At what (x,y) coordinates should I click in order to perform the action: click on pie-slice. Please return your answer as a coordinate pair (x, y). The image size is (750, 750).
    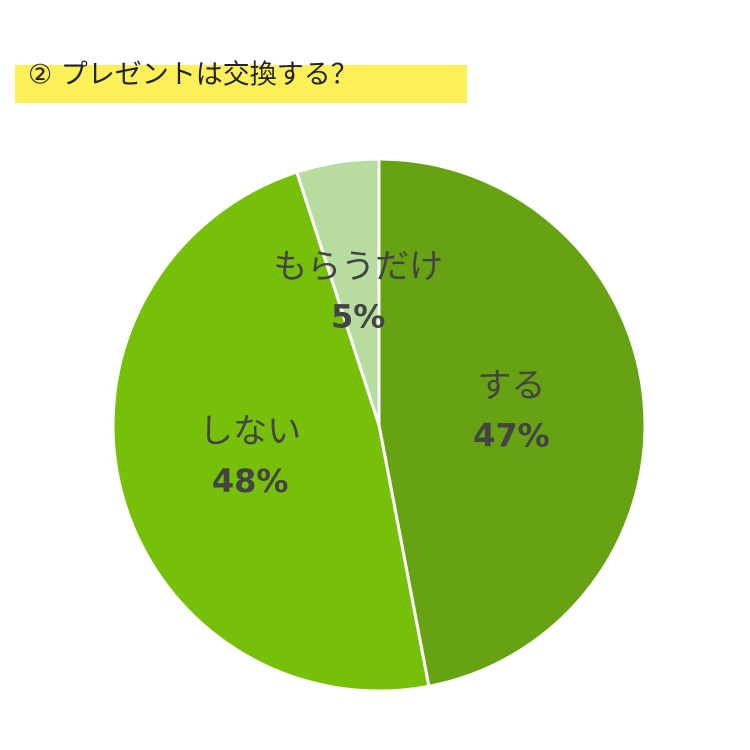
    Looking at the image, I should click on (337, 291).